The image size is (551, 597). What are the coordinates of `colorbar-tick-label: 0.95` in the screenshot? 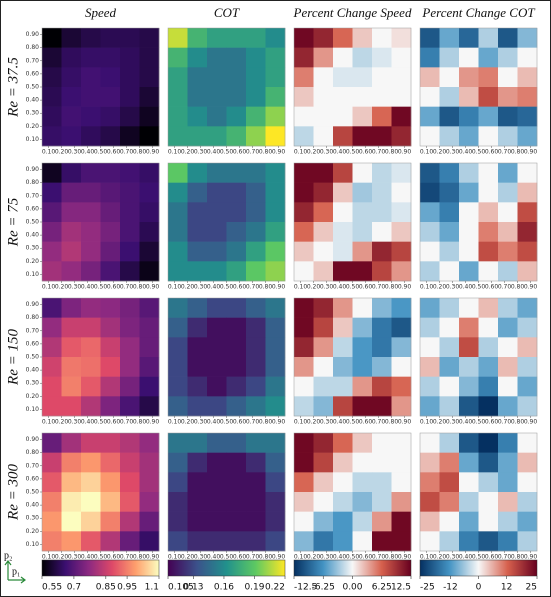 It's located at (127, 588).